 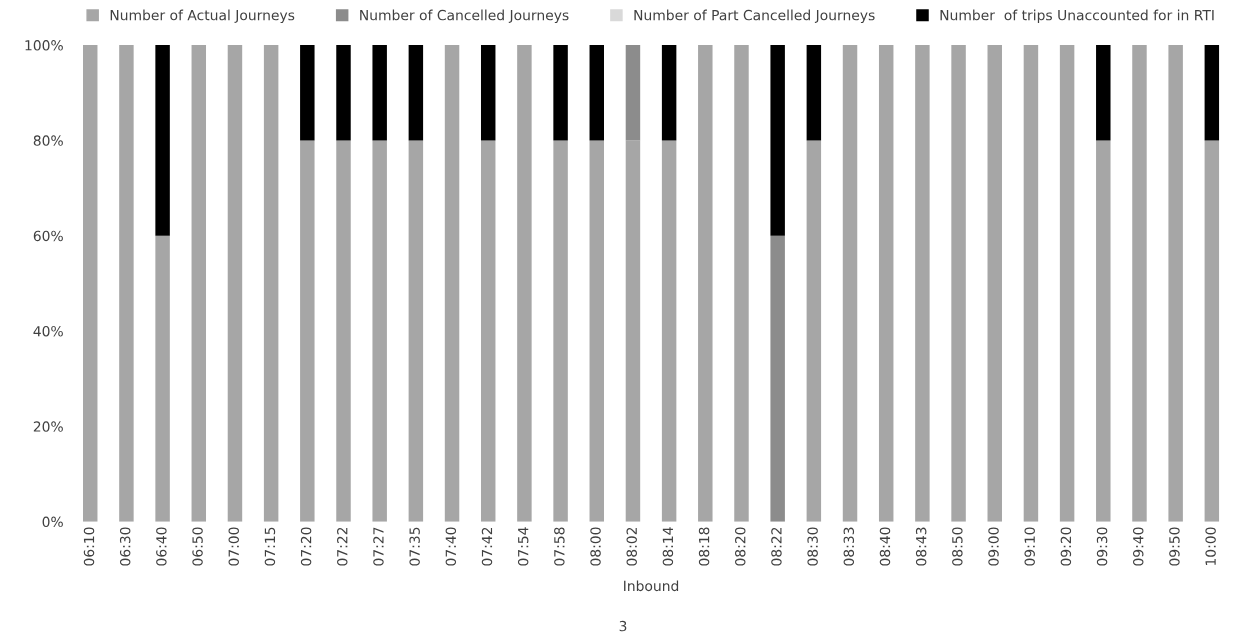 What do you see at coordinates (849, 546) in the screenshot?
I see `x-tick-label: 08:33` at bounding box center [849, 546].